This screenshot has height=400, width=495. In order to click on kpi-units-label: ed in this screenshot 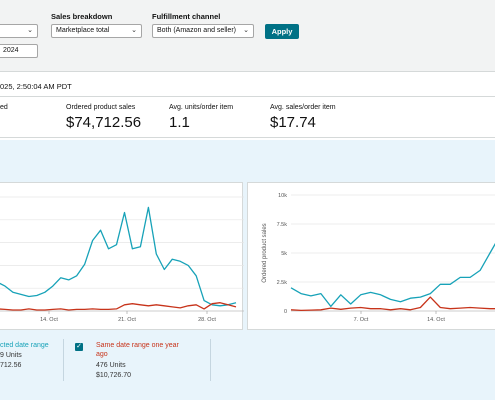, I will do `click(4, 107)`.